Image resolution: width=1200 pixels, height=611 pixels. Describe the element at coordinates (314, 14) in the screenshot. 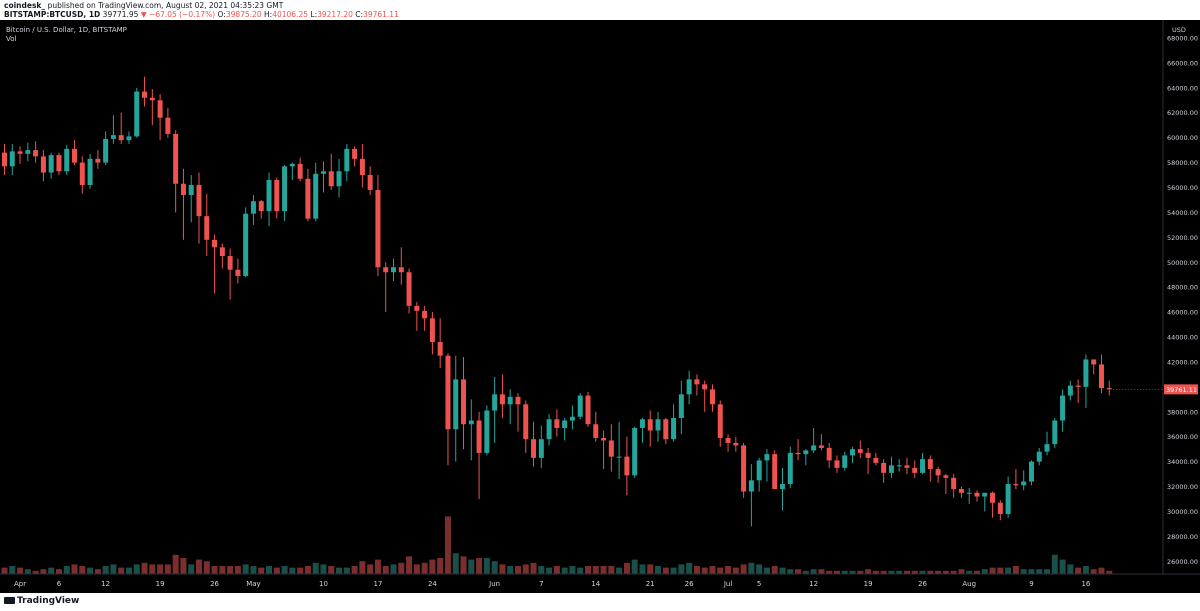

I see `low-label: L:` at that location.